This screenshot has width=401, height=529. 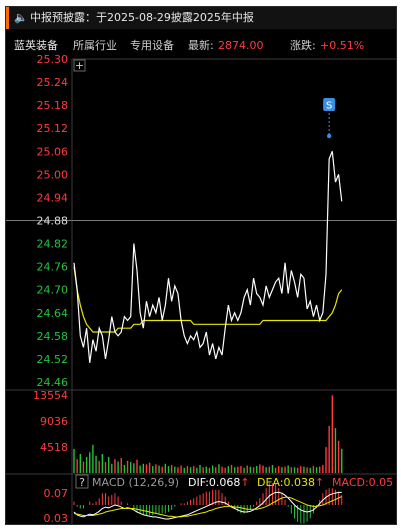 I want to click on price-tick-label: 25.18, so click(x=53, y=105).